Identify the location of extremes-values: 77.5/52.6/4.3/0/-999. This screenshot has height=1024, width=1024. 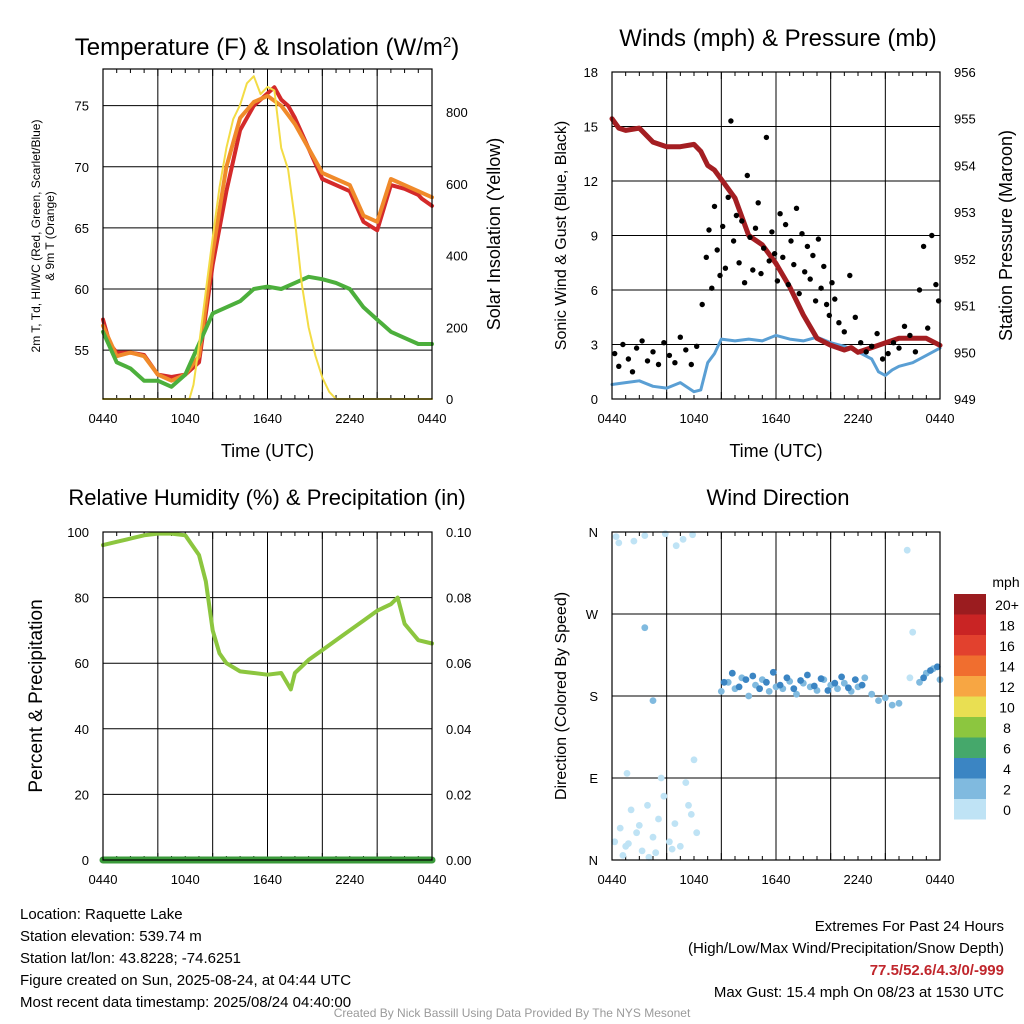
(936, 970).